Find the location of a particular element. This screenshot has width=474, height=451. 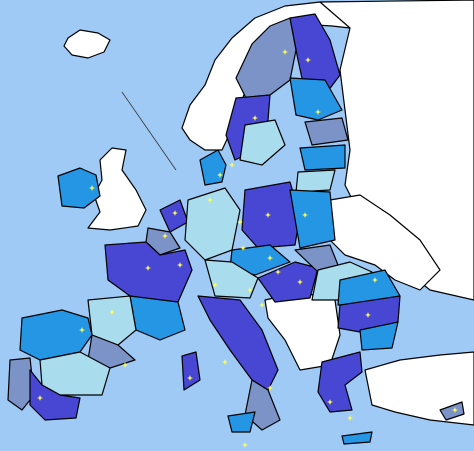

greece is located at coordinates (340, 382).